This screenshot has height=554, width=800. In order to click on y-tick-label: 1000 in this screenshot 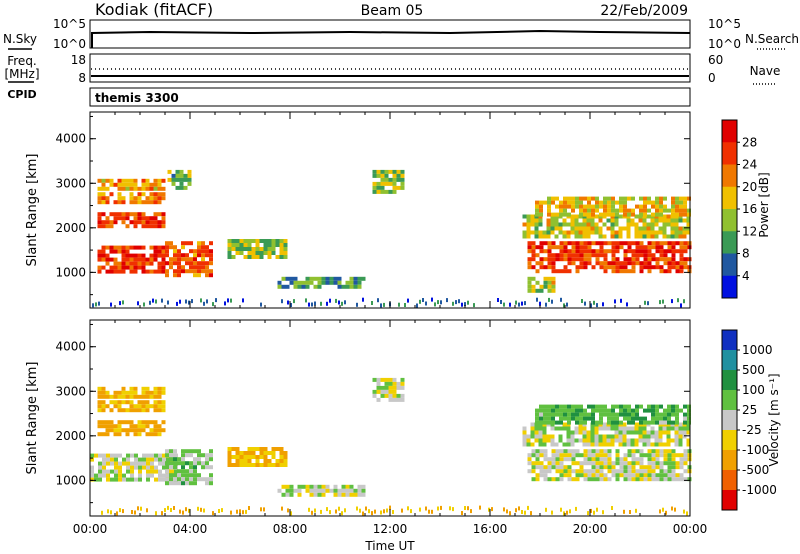, I will do `click(70, 480)`.